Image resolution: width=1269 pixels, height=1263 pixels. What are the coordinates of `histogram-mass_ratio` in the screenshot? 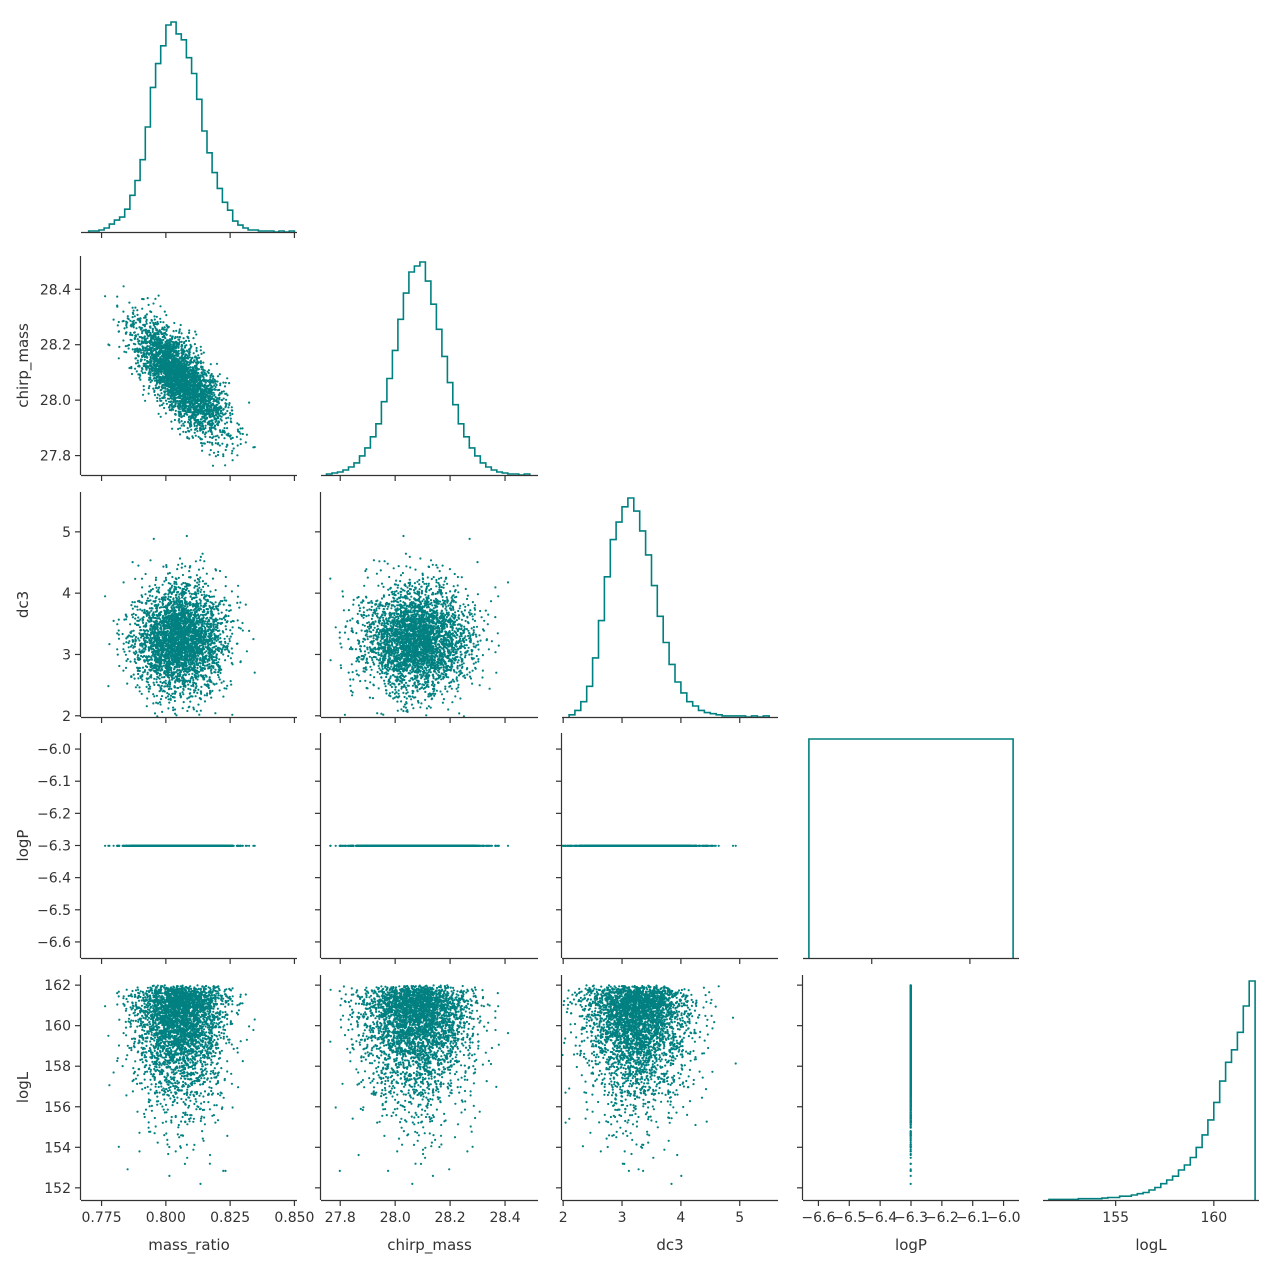 It's located at (192, 127).